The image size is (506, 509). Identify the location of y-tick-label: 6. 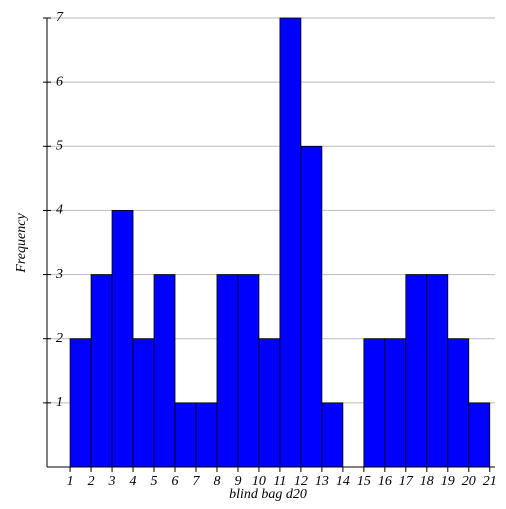
(59, 81).